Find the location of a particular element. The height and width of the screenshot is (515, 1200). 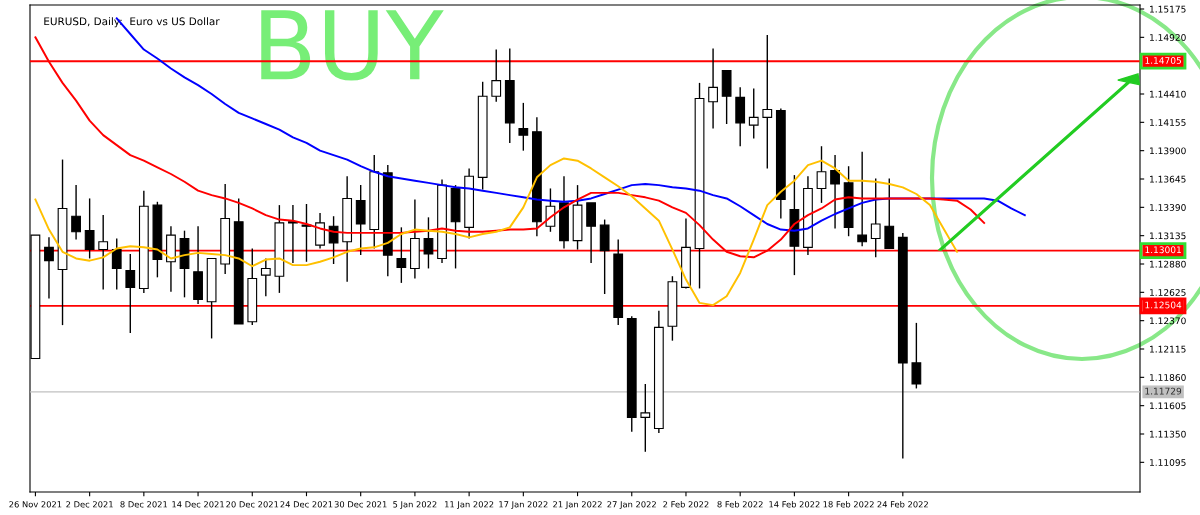

x-tick-label: 30 Dec 2021 is located at coordinates (360, 504).